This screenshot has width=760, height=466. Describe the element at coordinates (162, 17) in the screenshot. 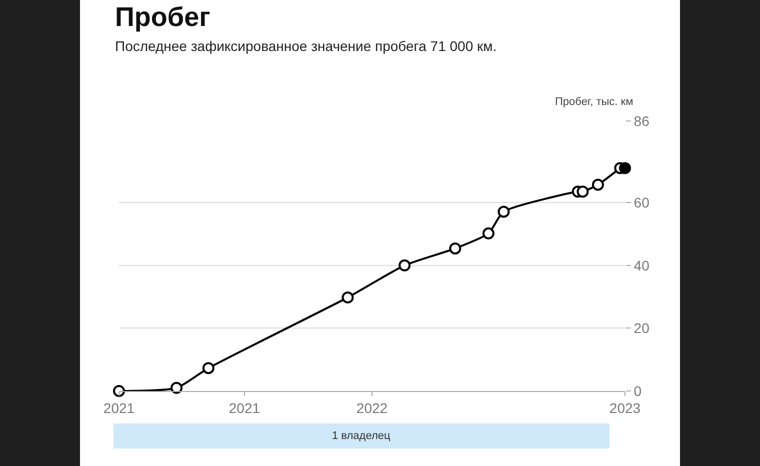

I see `chart-title: Пробег` at that location.